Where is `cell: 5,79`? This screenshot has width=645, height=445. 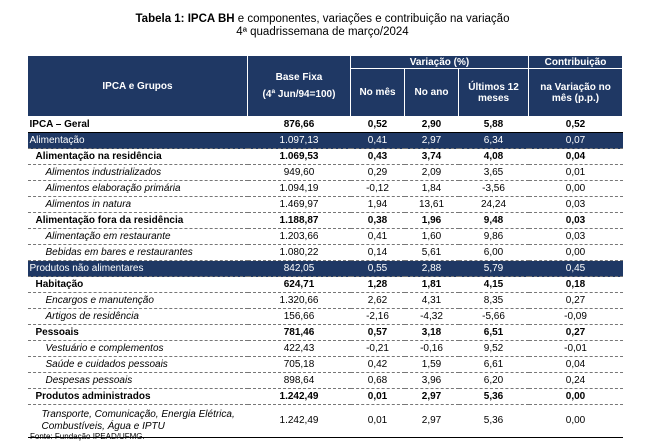 cell: 5,79 is located at coordinates (493, 268).